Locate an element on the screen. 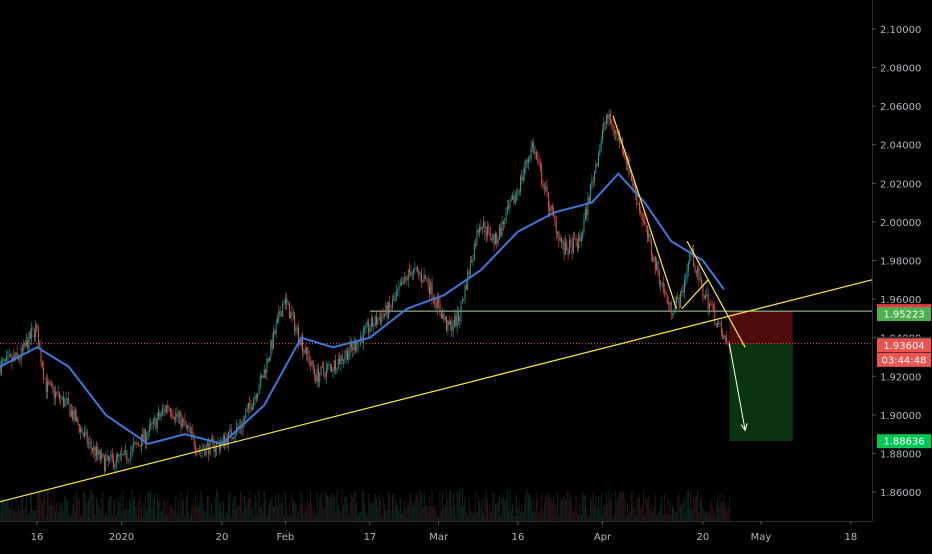 The height and width of the screenshot is (554, 932). position-tool is located at coordinates (760, 376).